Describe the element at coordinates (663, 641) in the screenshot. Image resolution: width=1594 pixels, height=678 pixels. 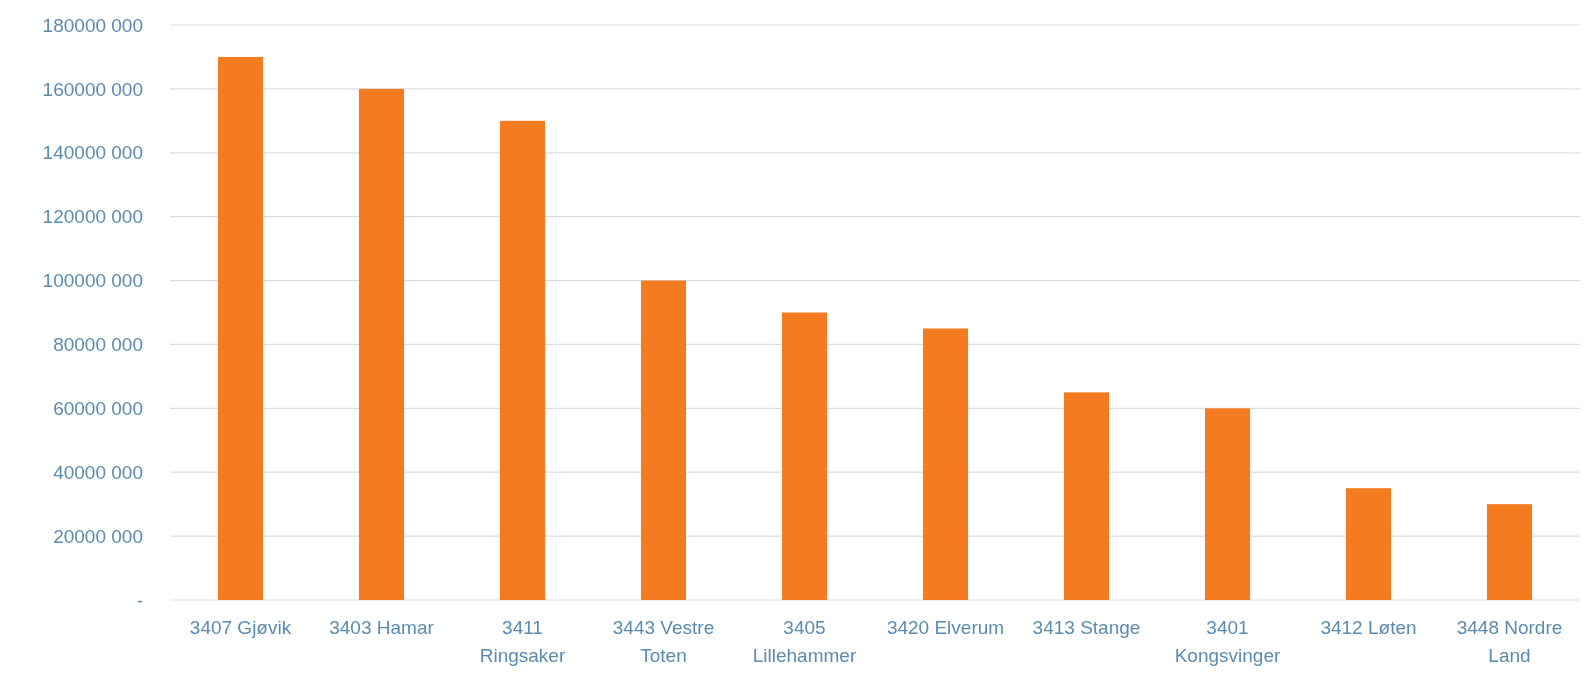
I see `x-tick-label: 3443 Vestre Toten` at that location.